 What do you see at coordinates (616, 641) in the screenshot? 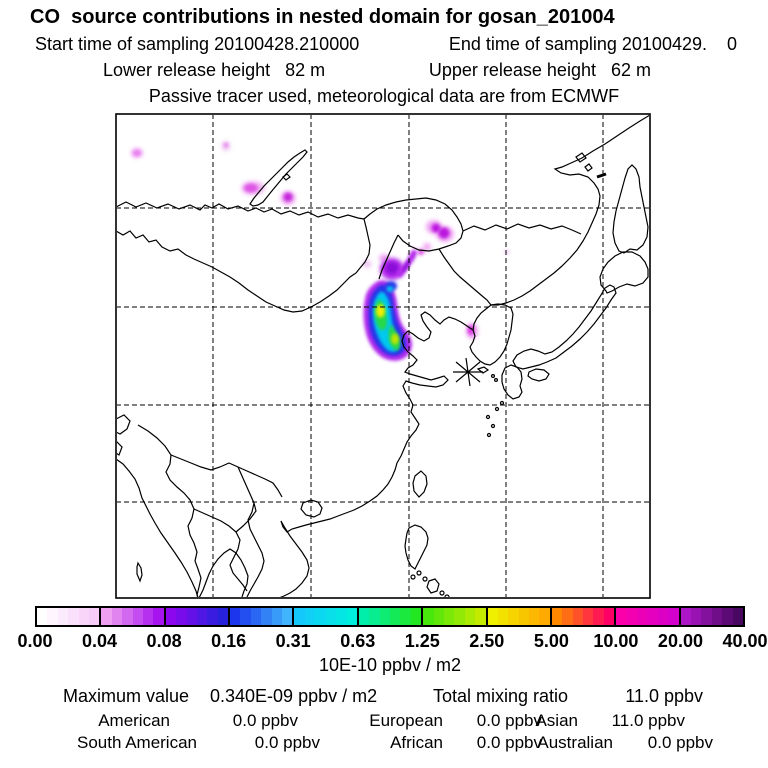
I see `colorbar-tick-label: 10.00` at bounding box center [616, 641].